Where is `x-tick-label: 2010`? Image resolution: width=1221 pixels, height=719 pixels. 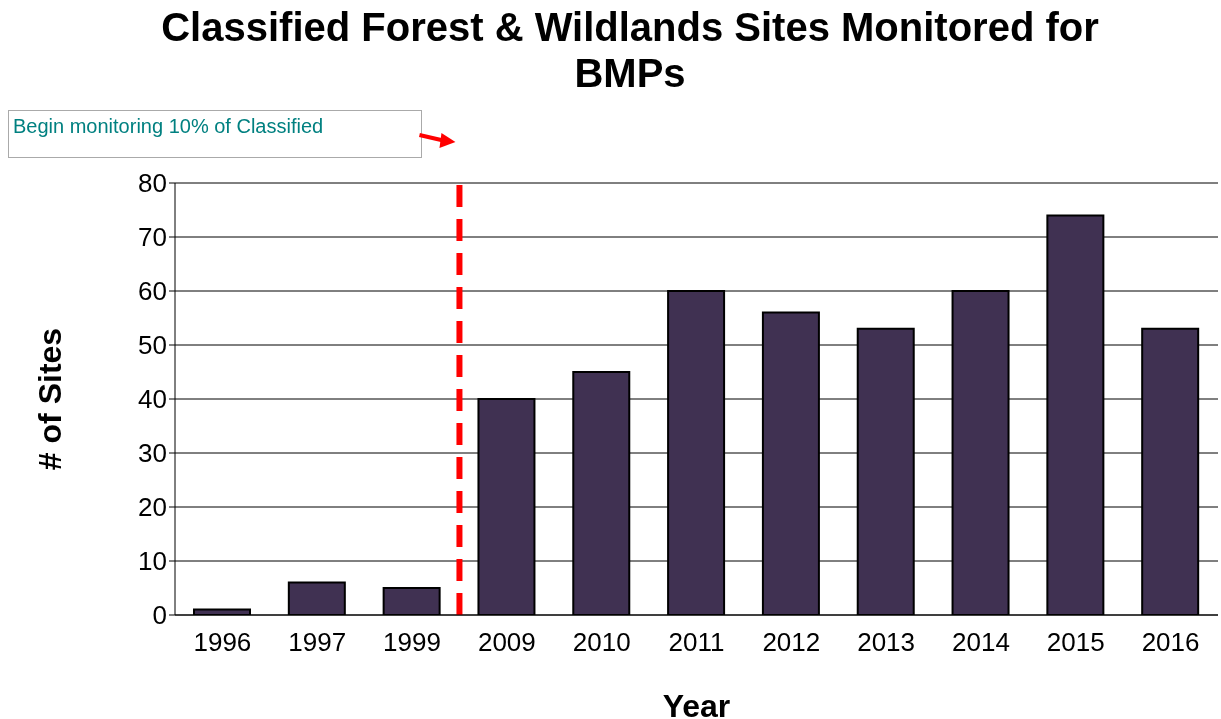 x-tick-label: 2010 is located at coordinates (601, 642).